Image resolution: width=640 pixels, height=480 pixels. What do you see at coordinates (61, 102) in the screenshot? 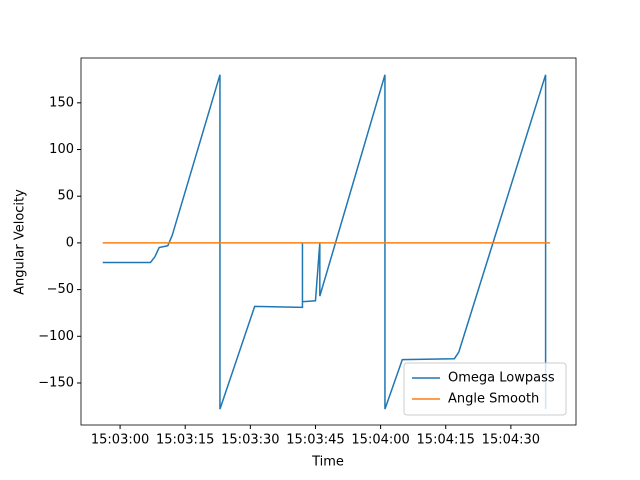
I see `y-tick-label: 150` at bounding box center [61, 102].